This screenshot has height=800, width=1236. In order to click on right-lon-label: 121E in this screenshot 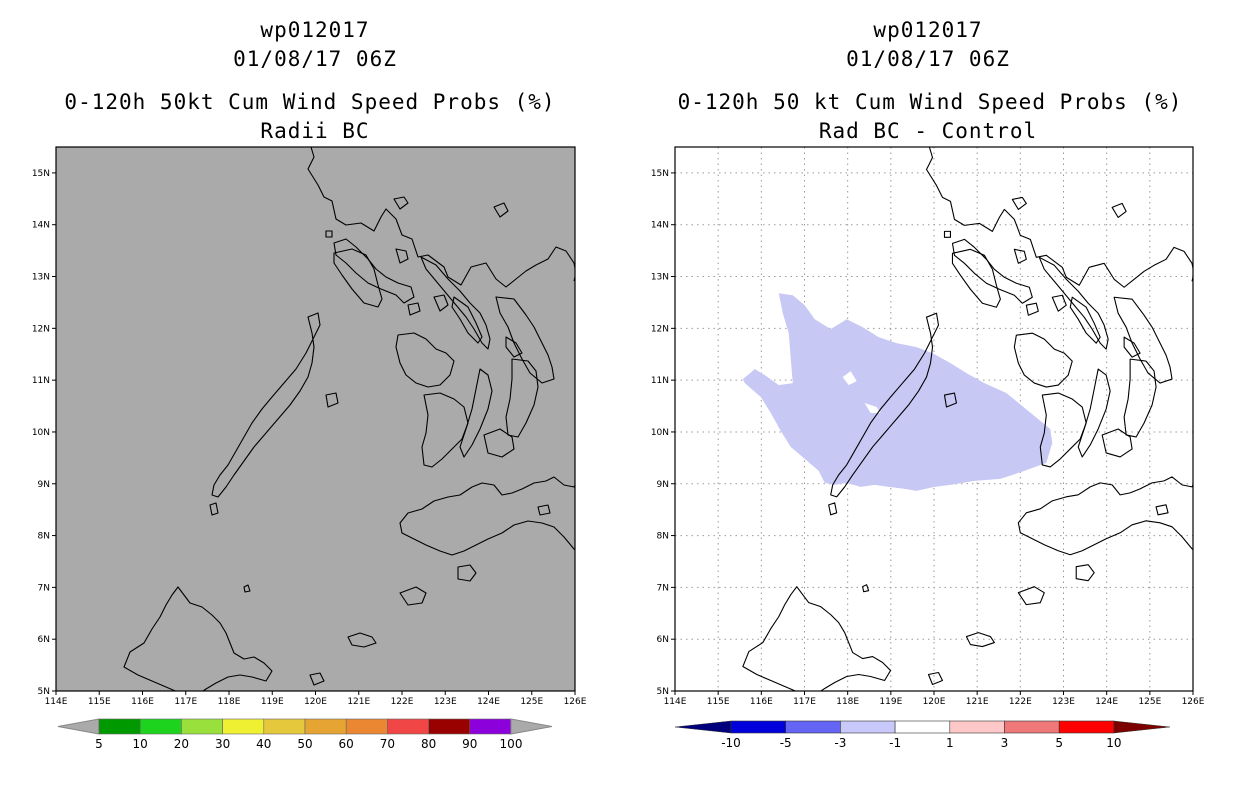, I will do `click(977, 702)`.